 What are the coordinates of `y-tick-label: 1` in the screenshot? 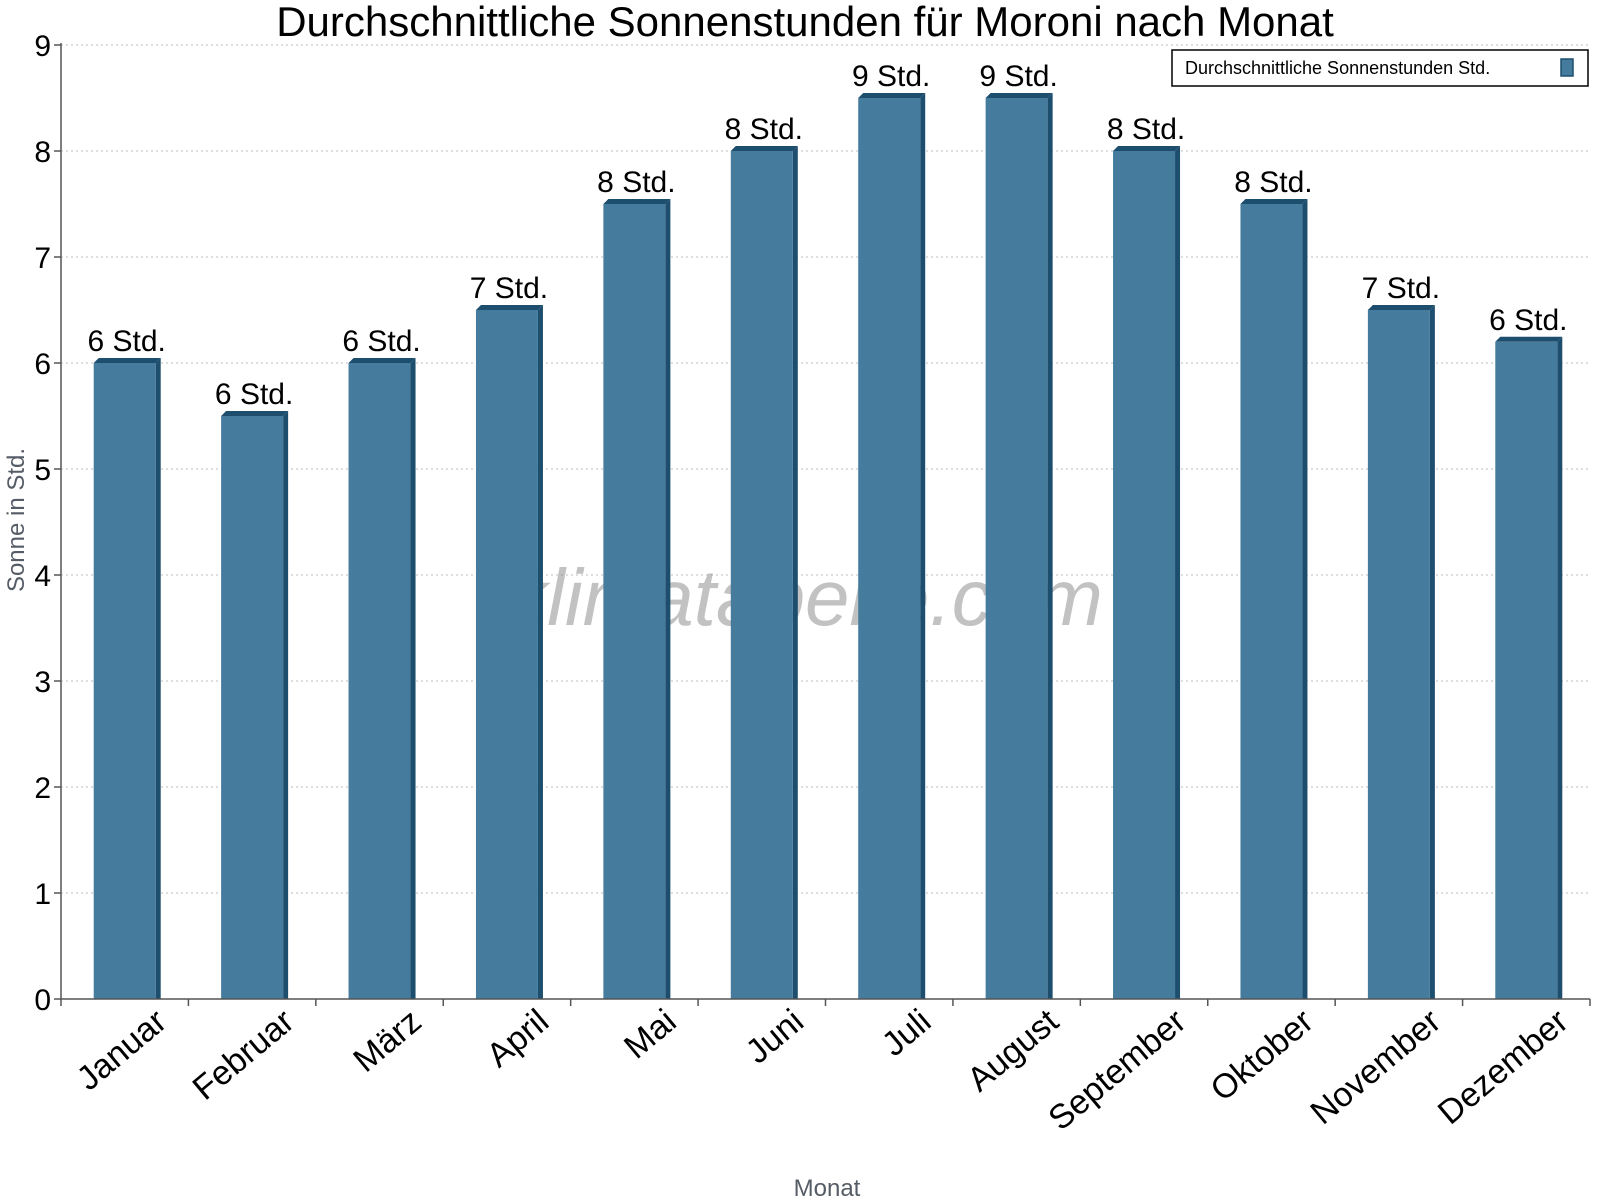 It's located at (42, 894).